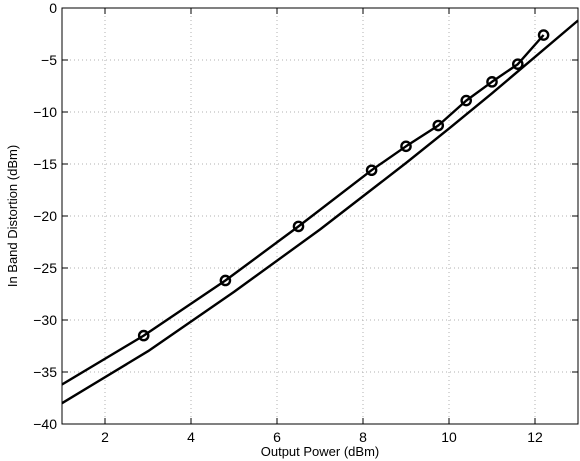 The image size is (580, 461). What do you see at coordinates (45, 268) in the screenshot?
I see `y-tick-label: −25` at bounding box center [45, 268].